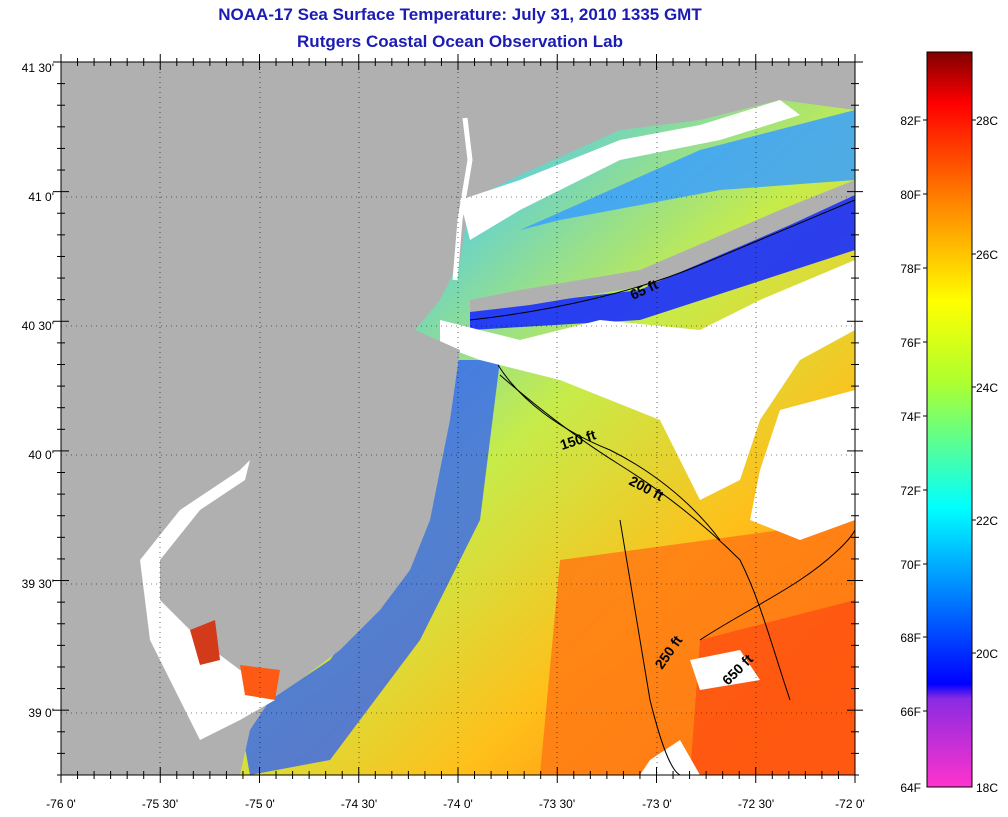 The height and width of the screenshot is (817, 1008). I want to click on lon-tick-label: -75 30', so click(160, 804).